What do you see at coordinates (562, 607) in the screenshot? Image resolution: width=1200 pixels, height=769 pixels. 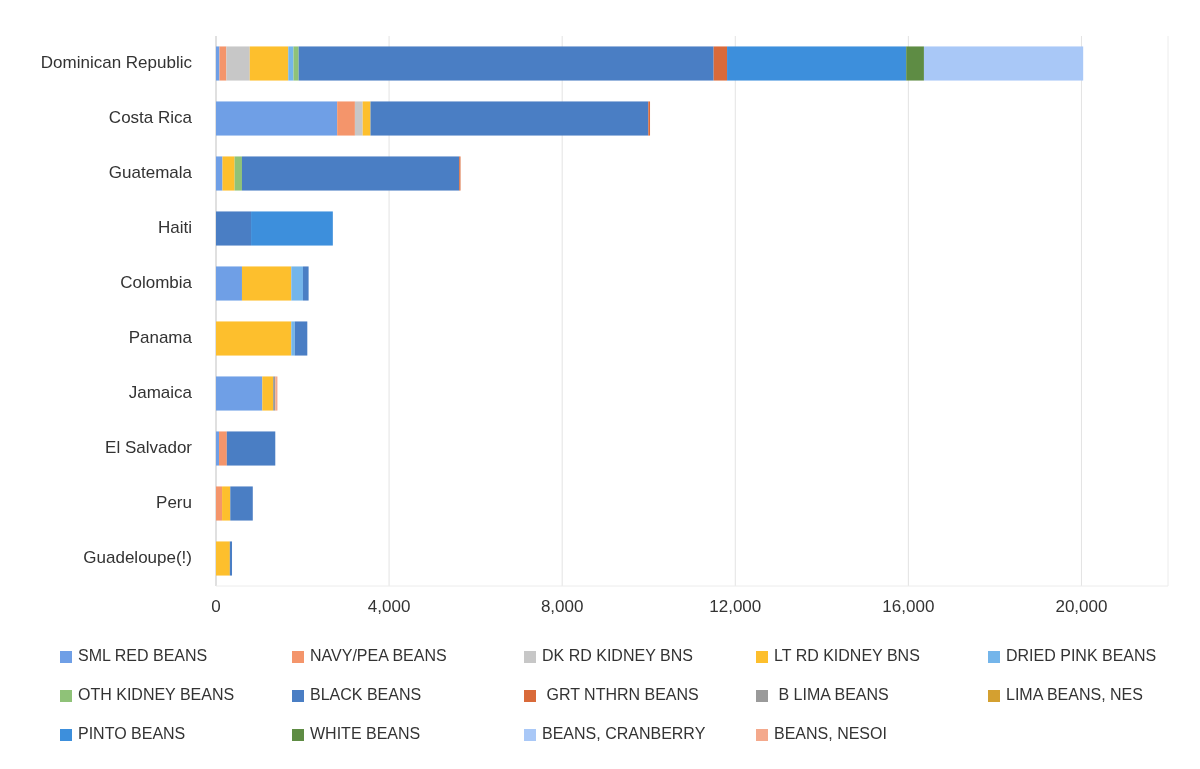 I see `x-tick-label: 8,000` at bounding box center [562, 607].